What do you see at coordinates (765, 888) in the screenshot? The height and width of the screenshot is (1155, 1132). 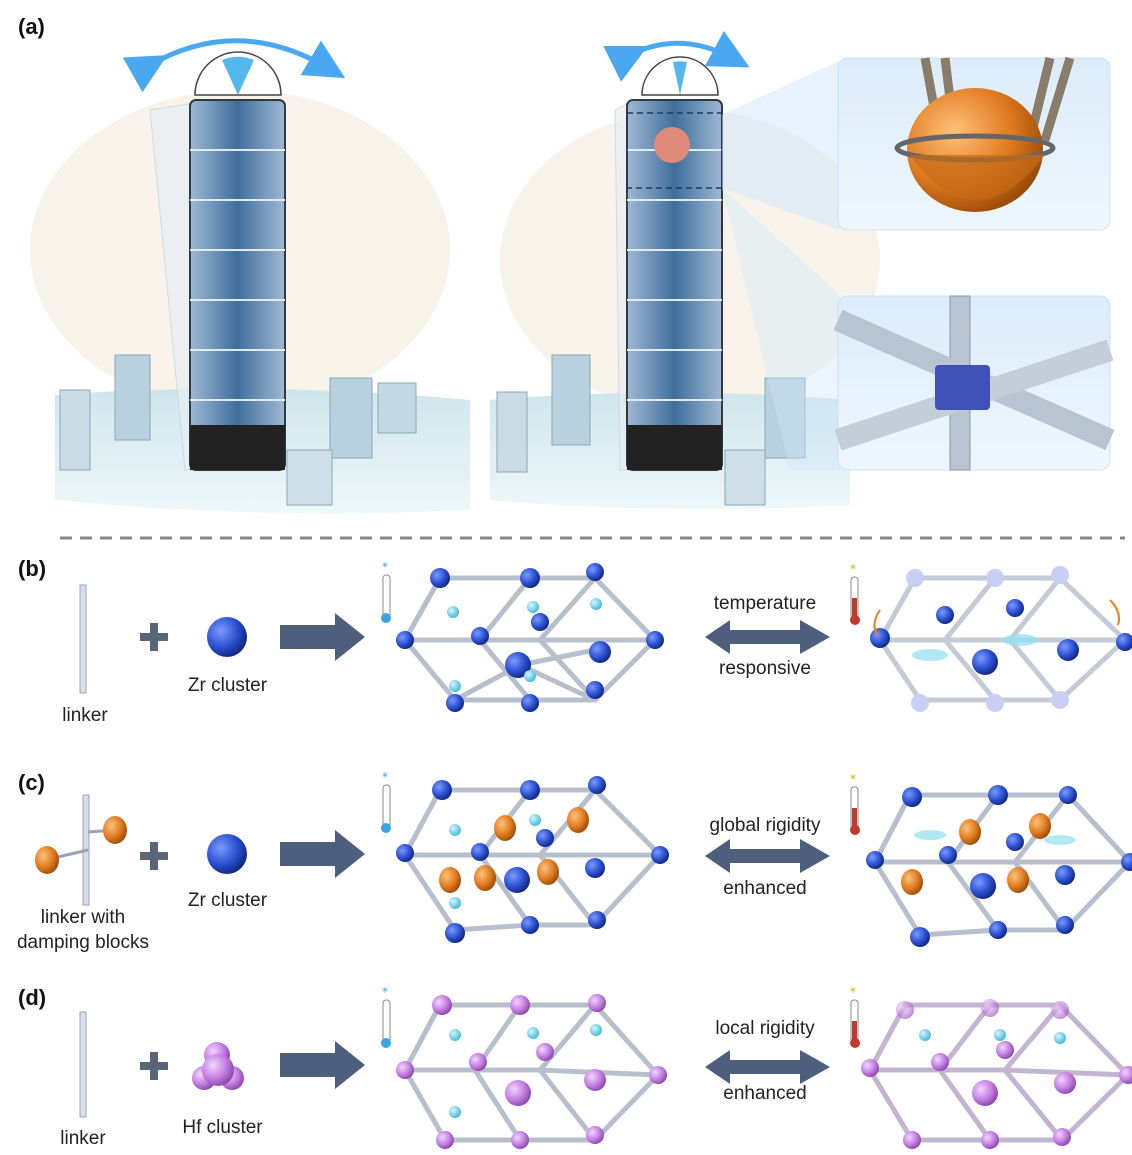 I see `c-arrow-bottom-label: enhanced` at bounding box center [765, 888].